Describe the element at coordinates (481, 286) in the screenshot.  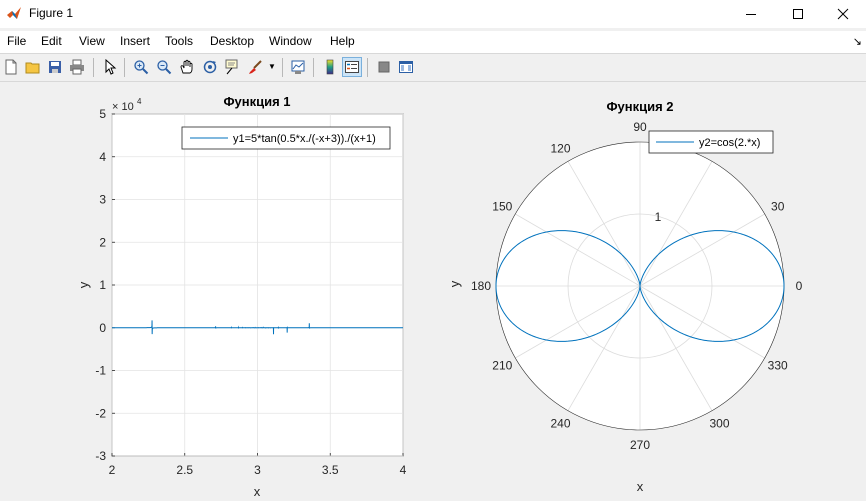
I see `plot2-theta-tick-label: 180` at that location.